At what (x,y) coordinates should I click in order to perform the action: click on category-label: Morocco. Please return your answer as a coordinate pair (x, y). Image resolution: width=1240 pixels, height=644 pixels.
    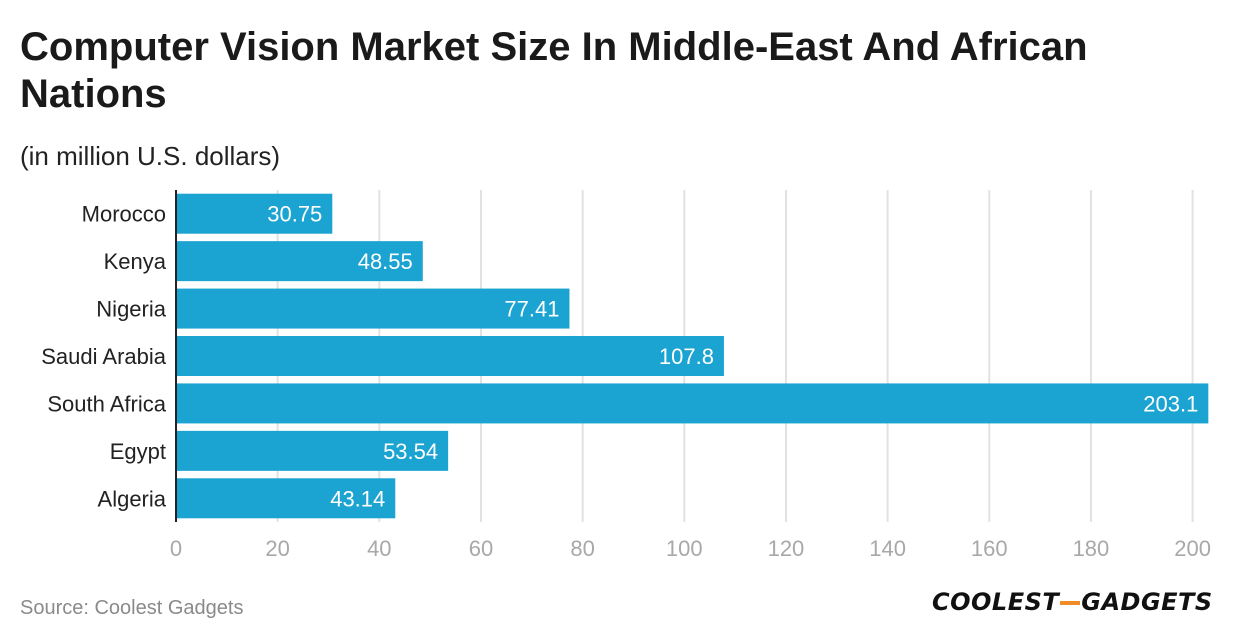
    Looking at the image, I should click on (124, 214).